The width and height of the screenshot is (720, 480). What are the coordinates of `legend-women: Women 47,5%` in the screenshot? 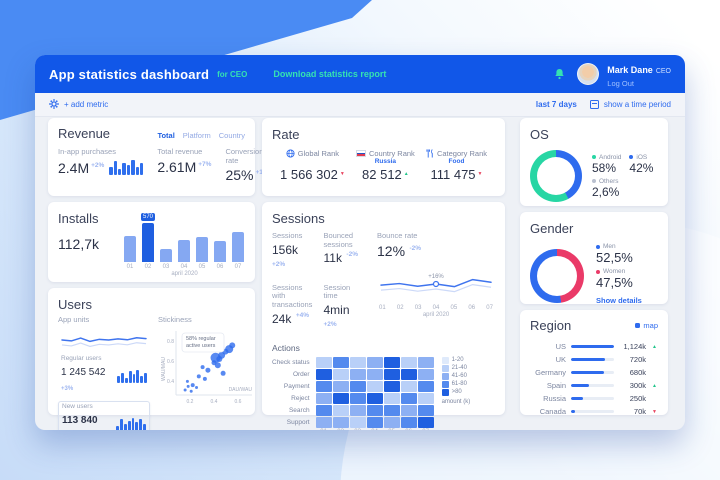 It's located at (627, 279).